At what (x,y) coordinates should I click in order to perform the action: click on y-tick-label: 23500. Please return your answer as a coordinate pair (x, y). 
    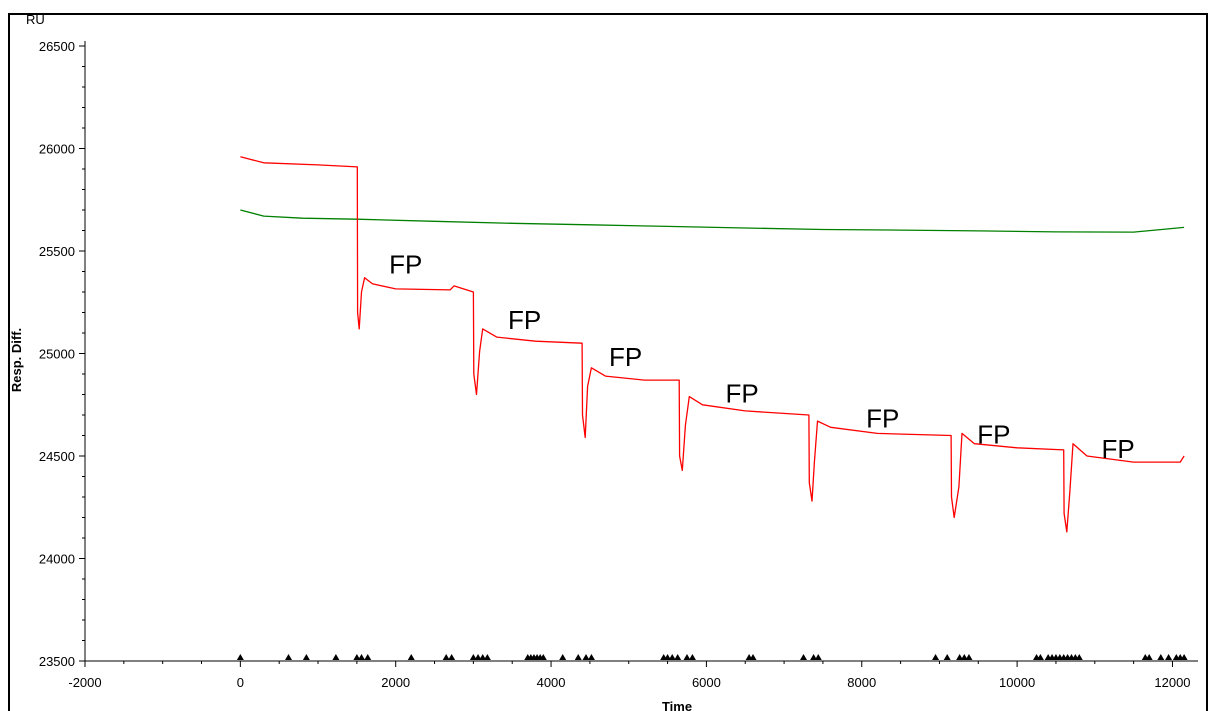
    Looking at the image, I should click on (57, 661).